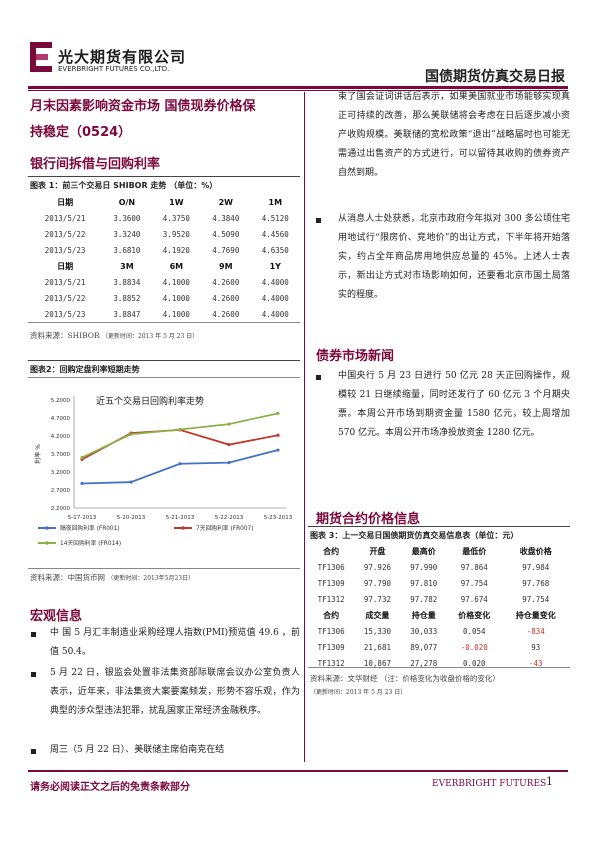 This screenshot has height=842, width=595. What do you see at coordinates (82, 518) in the screenshot?
I see `x-tick-label: 5-17-2013` at bounding box center [82, 518].